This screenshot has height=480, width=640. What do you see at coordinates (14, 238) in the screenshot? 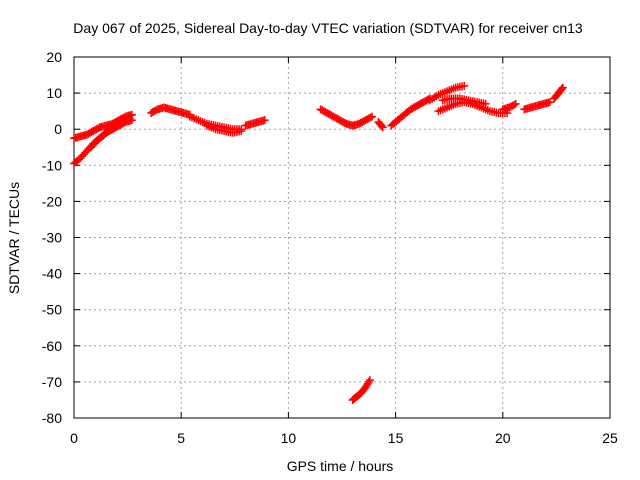
I see `y-axis-label: SDTVAR / TECUs` at bounding box center [14, 238].